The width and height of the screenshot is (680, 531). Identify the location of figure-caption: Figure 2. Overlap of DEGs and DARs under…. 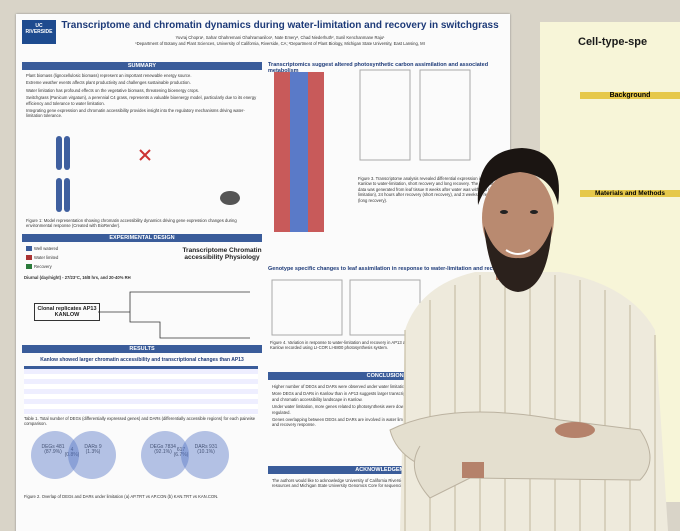
(121, 496).